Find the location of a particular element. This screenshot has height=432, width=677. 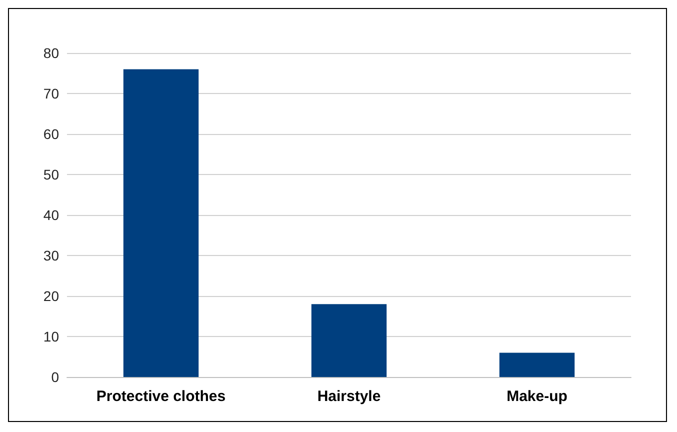

y-tick-label: 40 is located at coordinates (51, 215).